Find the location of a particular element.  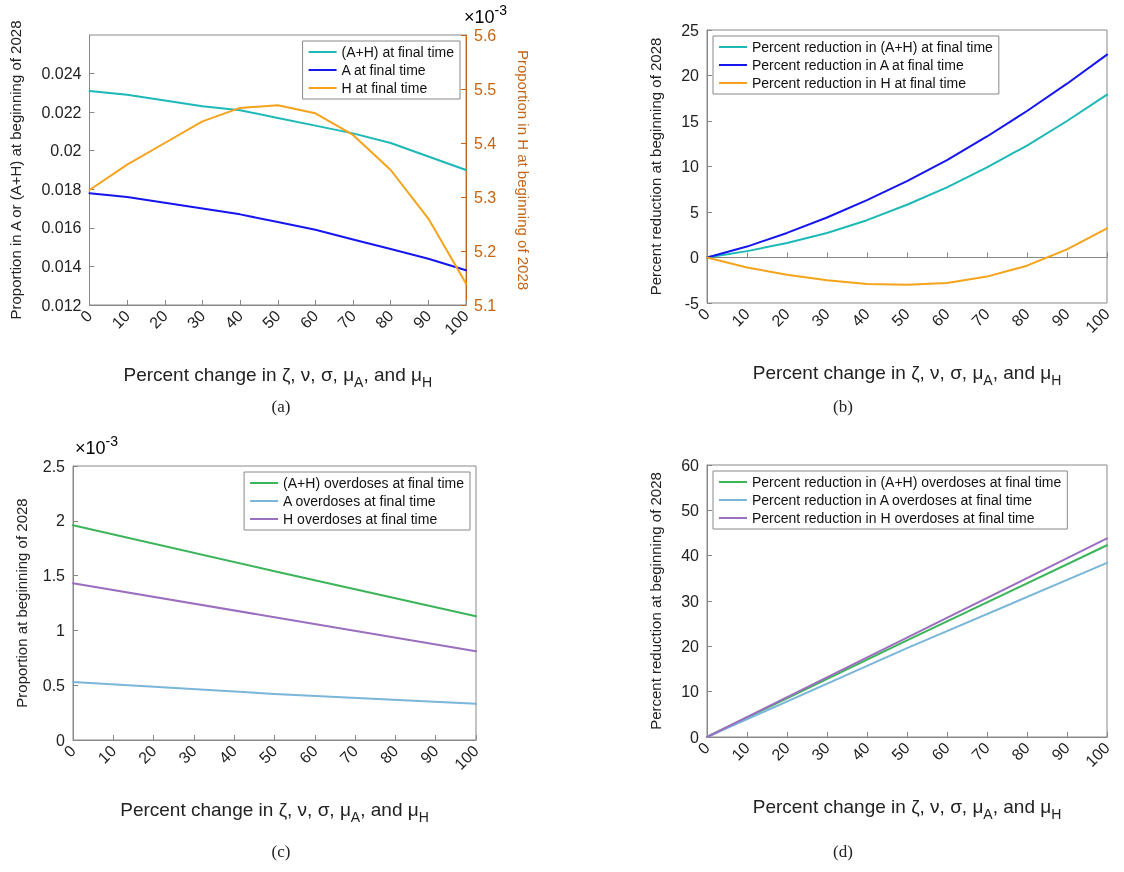

y-tick-label: 1 is located at coordinates (61, 630).